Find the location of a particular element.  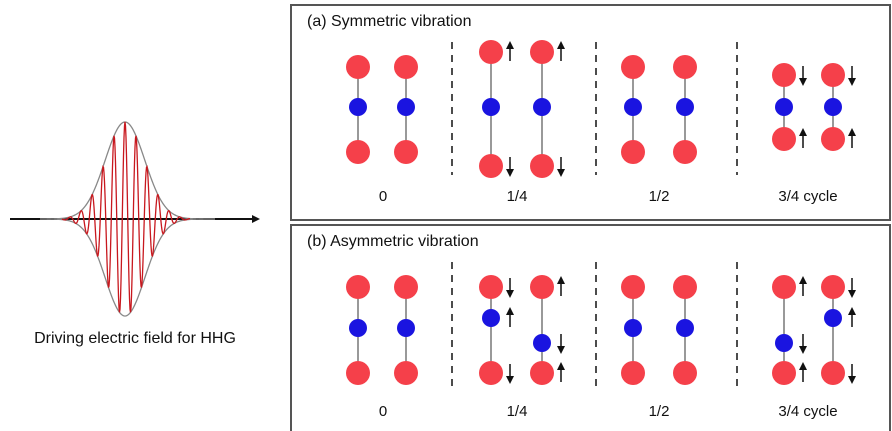

pulse-caption: Driving electric field for HHG is located at coordinates (135, 338).